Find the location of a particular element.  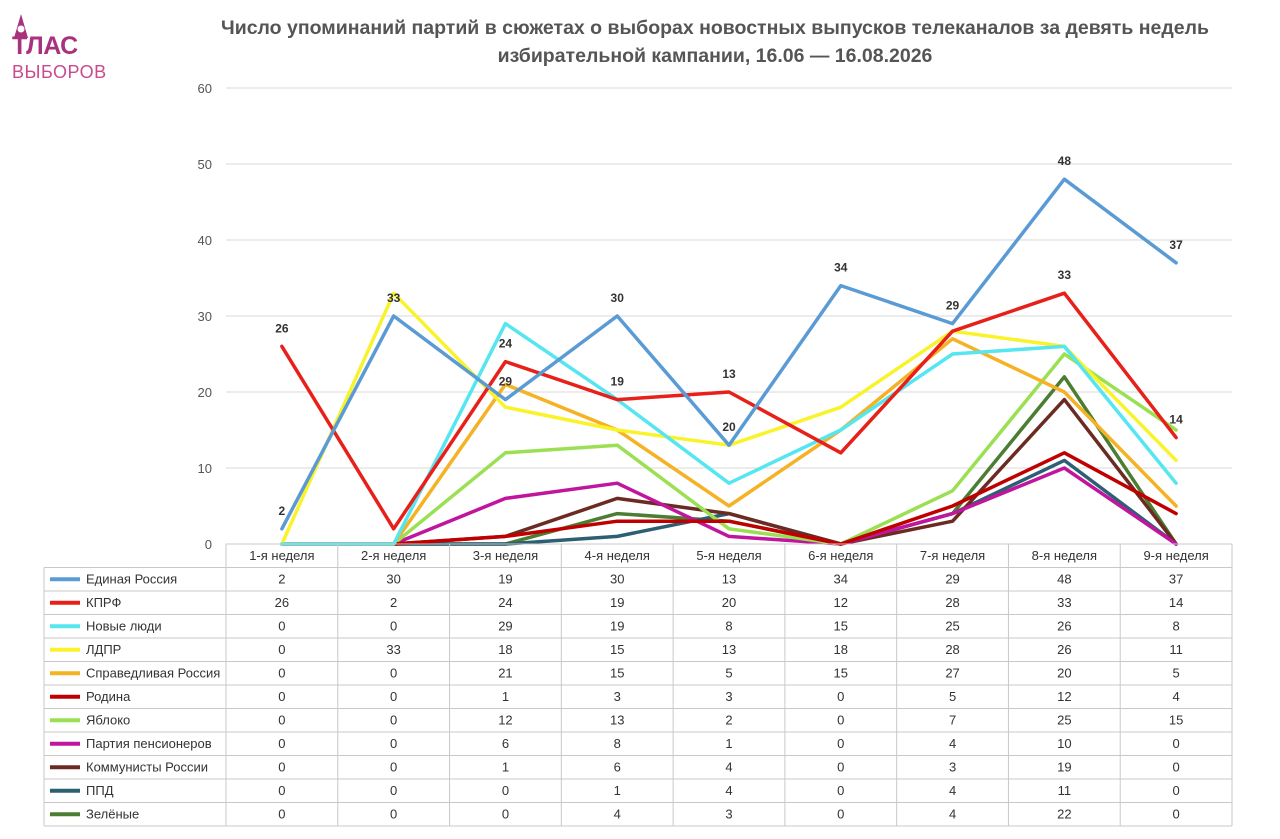

x-category-label: 8-я неделя is located at coordinates (1064, 555).